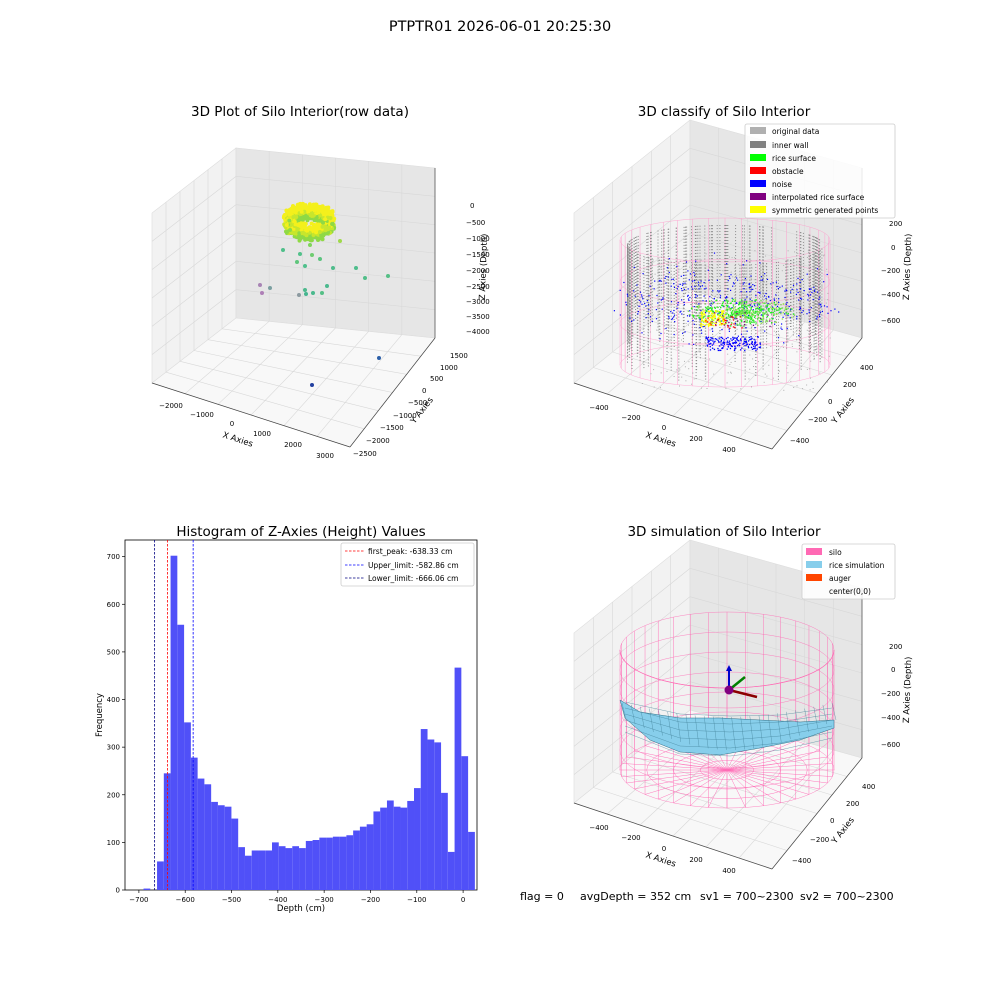 This screenshot has height=1000, width=1000. I want to click on raw-z-tick: −3500, so click(478, 317).